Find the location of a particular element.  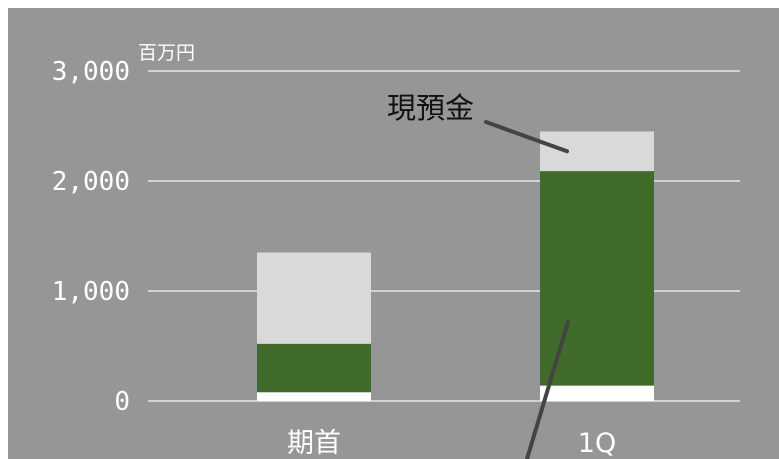

annotation-label: 現預金 is located at coordinates (430, 108).